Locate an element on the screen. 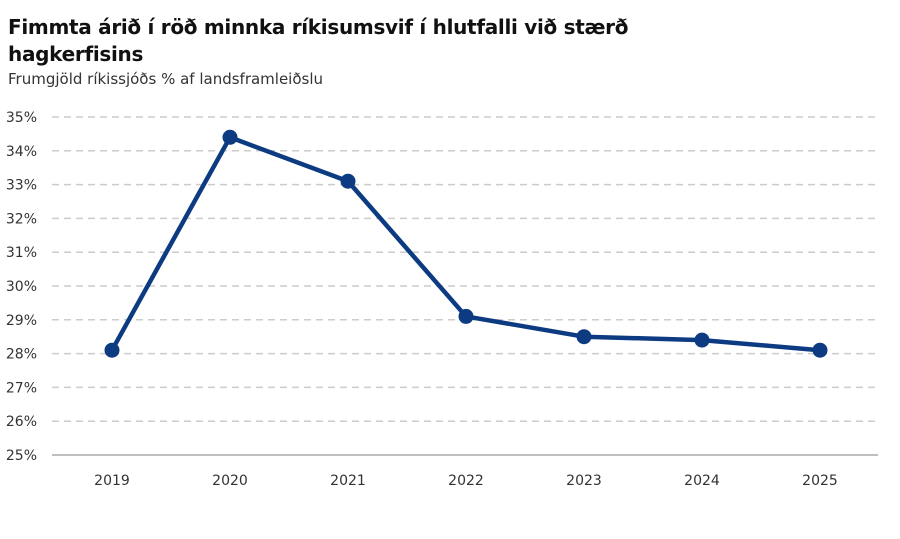 This screenshot has height=539, width=900. y-tick-label: 28% is located at coordinates (21, 355).